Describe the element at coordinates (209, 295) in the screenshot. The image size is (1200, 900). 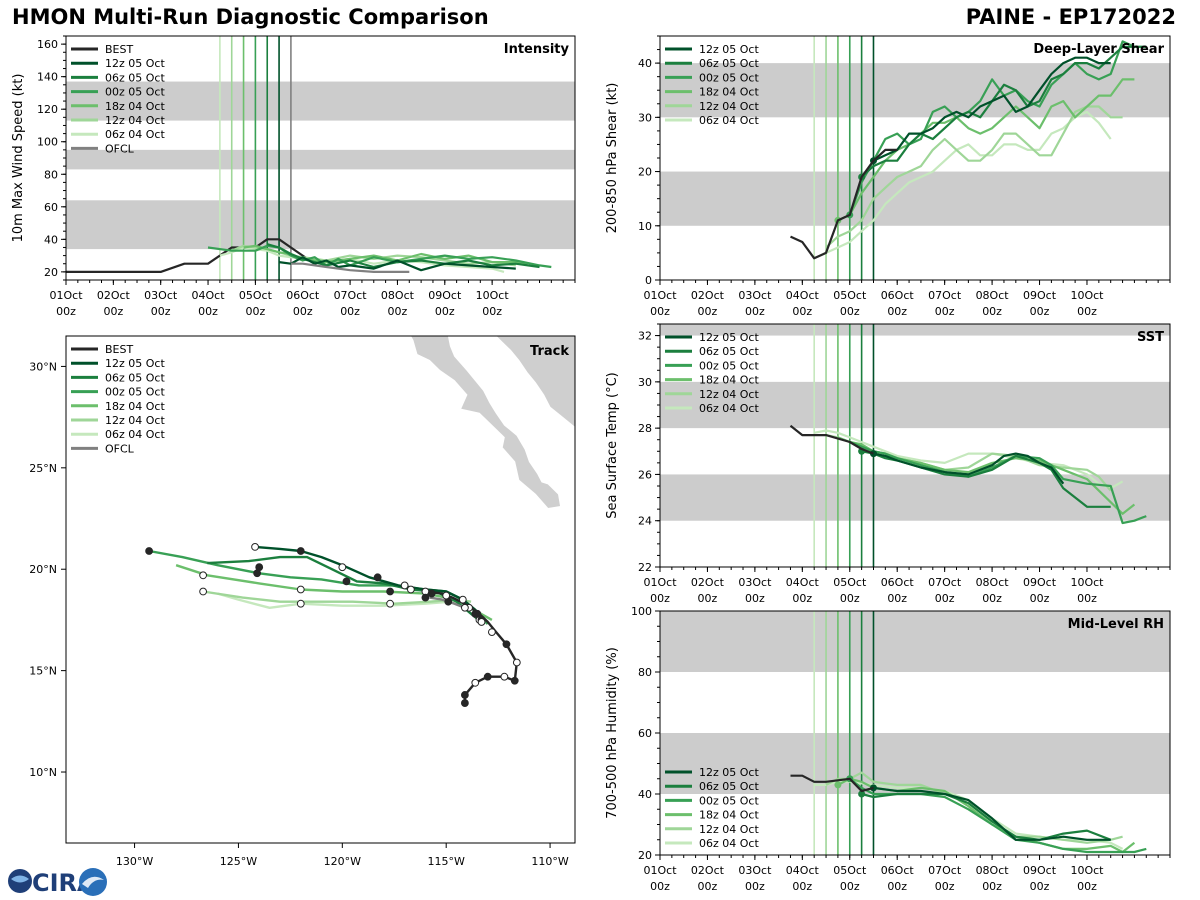
I see `intensity-xtick-label: 04Oct` at that location.